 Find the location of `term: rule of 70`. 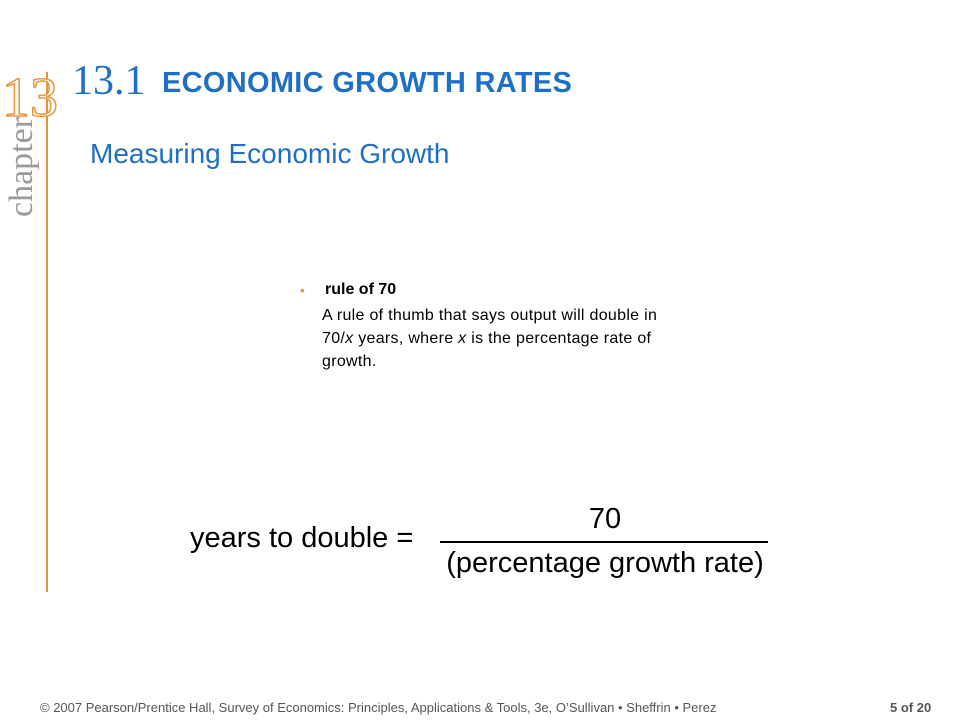

term: rule of 70 is located at coordinates (361, 289).